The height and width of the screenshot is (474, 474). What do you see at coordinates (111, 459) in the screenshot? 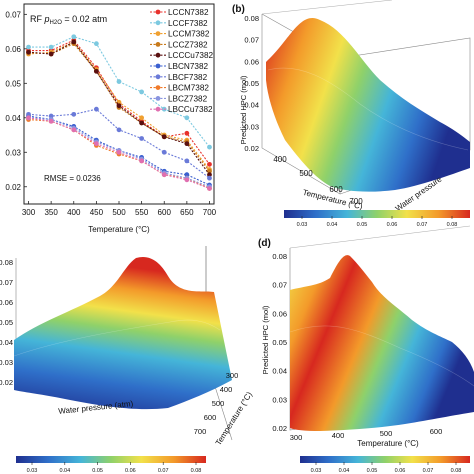
I see `colorbar-c` at bounding box center [111, 459].